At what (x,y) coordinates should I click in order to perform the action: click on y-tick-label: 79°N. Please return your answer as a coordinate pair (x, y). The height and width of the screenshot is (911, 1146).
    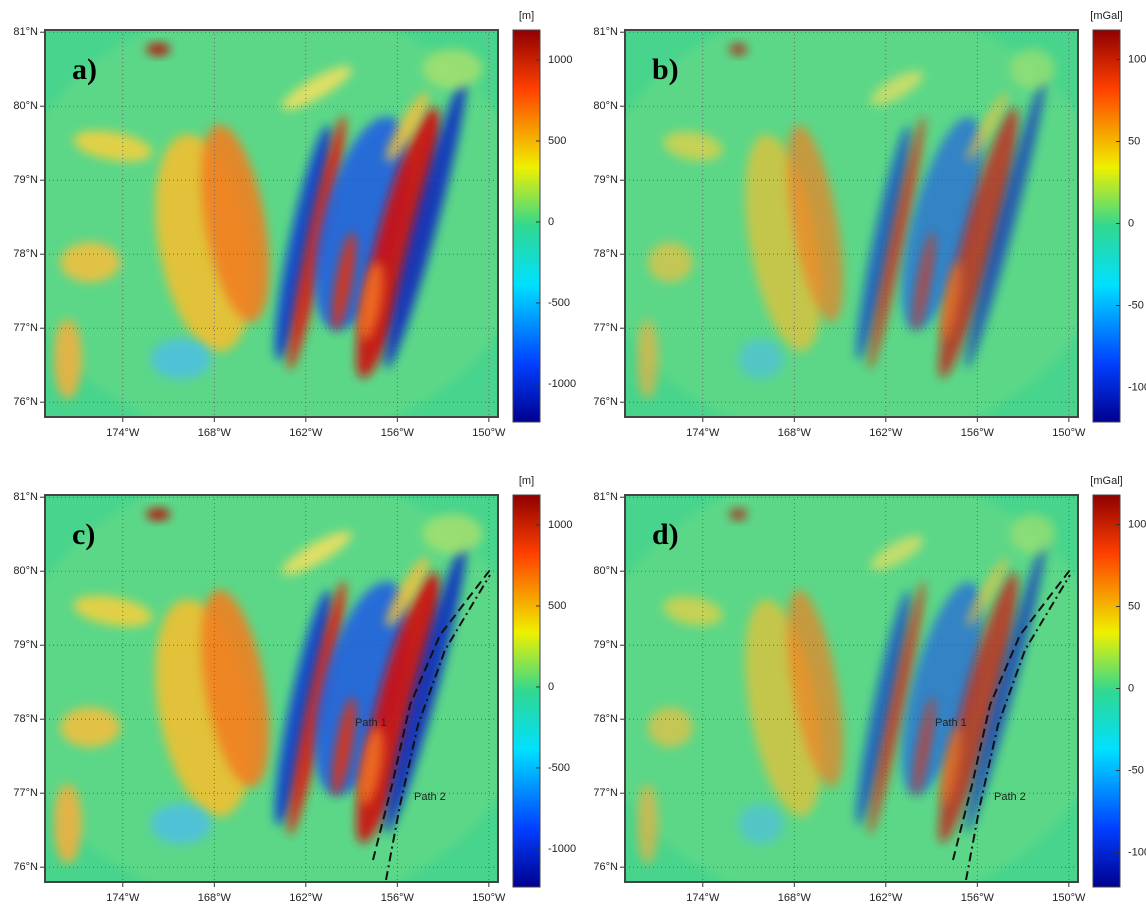
    Looking at the image, I should click on (605, 180).